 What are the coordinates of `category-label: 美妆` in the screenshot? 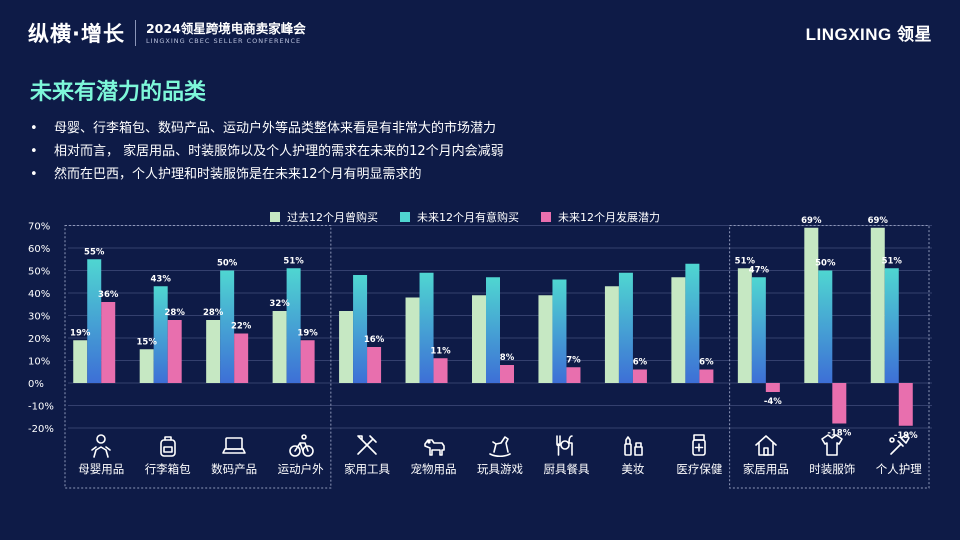 It's located at (633, 469).